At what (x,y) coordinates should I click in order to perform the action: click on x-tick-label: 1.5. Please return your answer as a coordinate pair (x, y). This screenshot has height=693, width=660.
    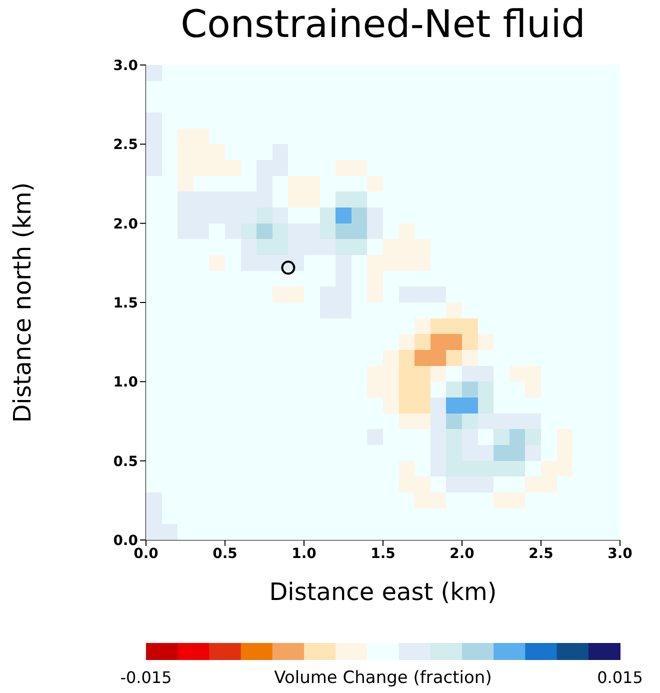
    Looking at the image, I should click on (383, 554).